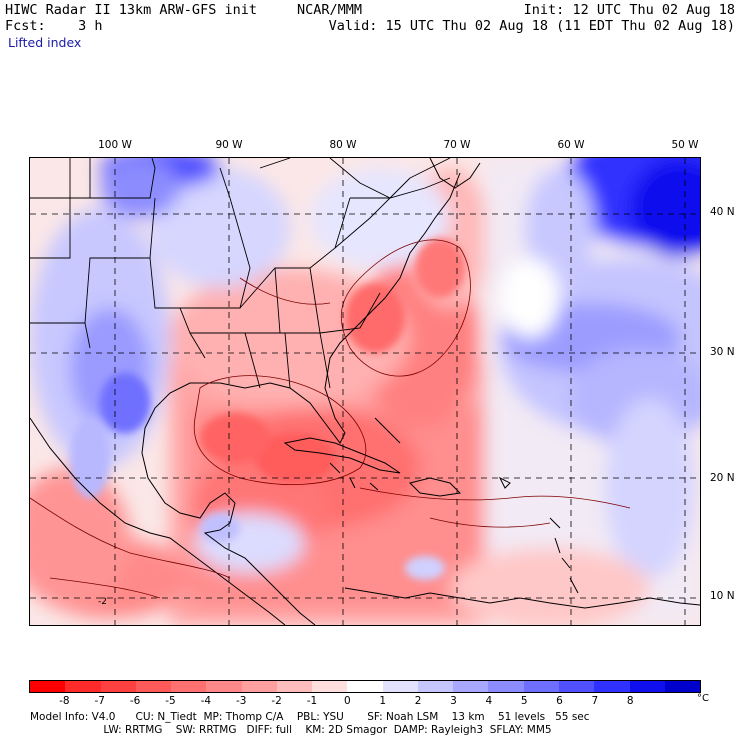 The image size is (740, 740). What do you see at coordinates (102, 602) in the screenshot?
I see `contour-label: -2` at bounding box center [102, 602].